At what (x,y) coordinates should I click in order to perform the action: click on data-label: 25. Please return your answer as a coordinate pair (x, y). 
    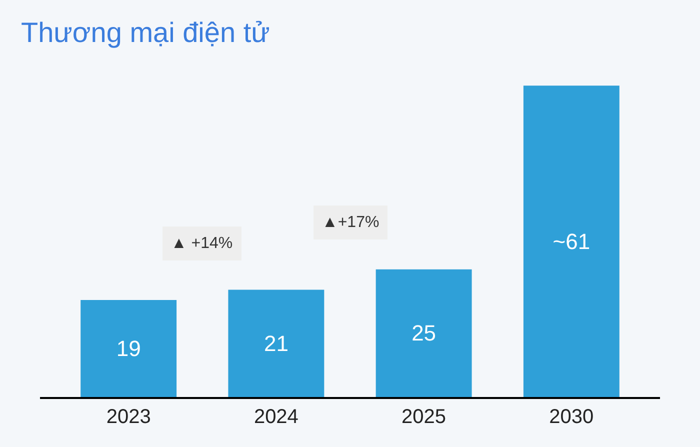
    Looking at the image, I should click on (424, 333).